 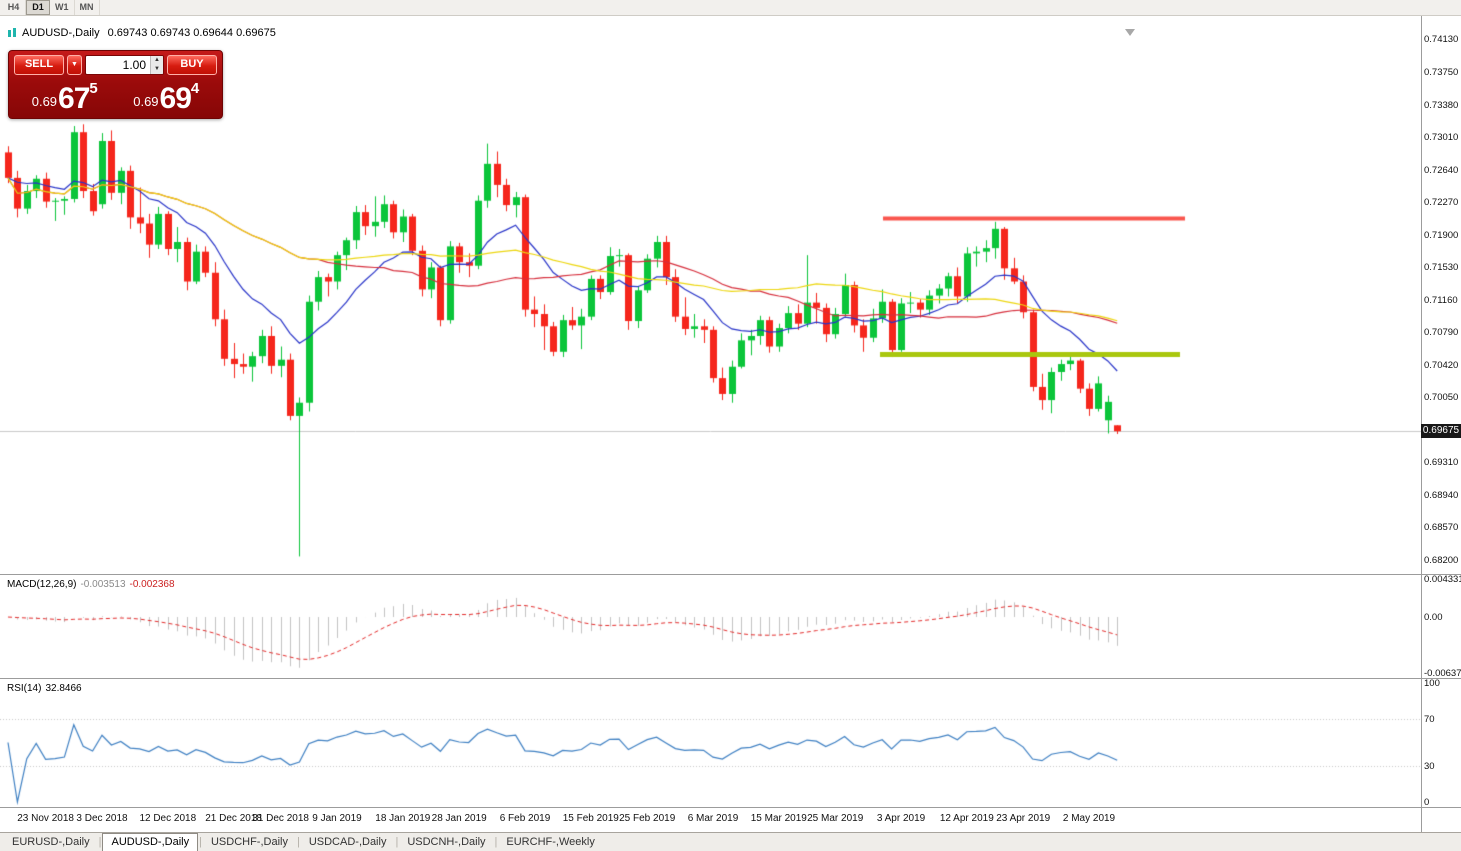 What do you see at coordinates (1427, 802) in the screenshot?
I see `rsi-axis-label: 0` at bounding box center [1427, 802].